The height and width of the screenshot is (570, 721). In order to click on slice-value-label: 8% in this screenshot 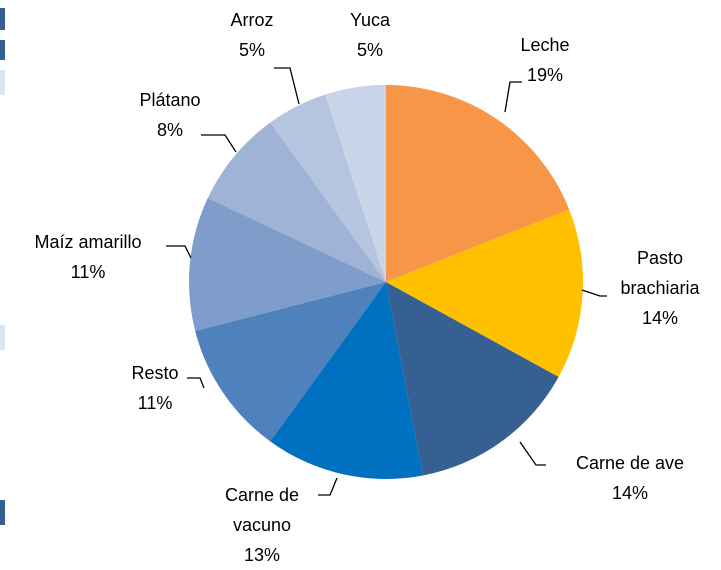, I will do `click(169, 130)`.